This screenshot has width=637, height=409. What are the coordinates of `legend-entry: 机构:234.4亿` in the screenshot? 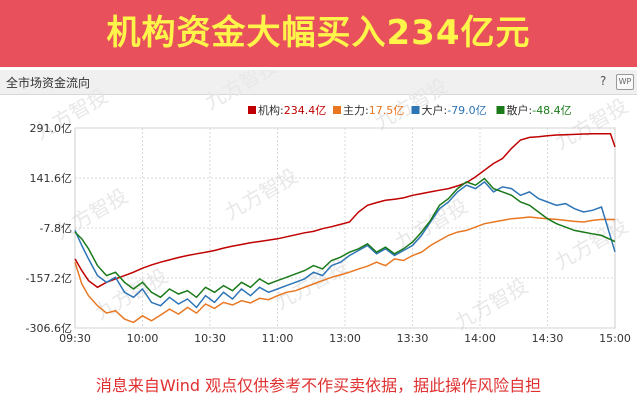 It's located at (292, 110).